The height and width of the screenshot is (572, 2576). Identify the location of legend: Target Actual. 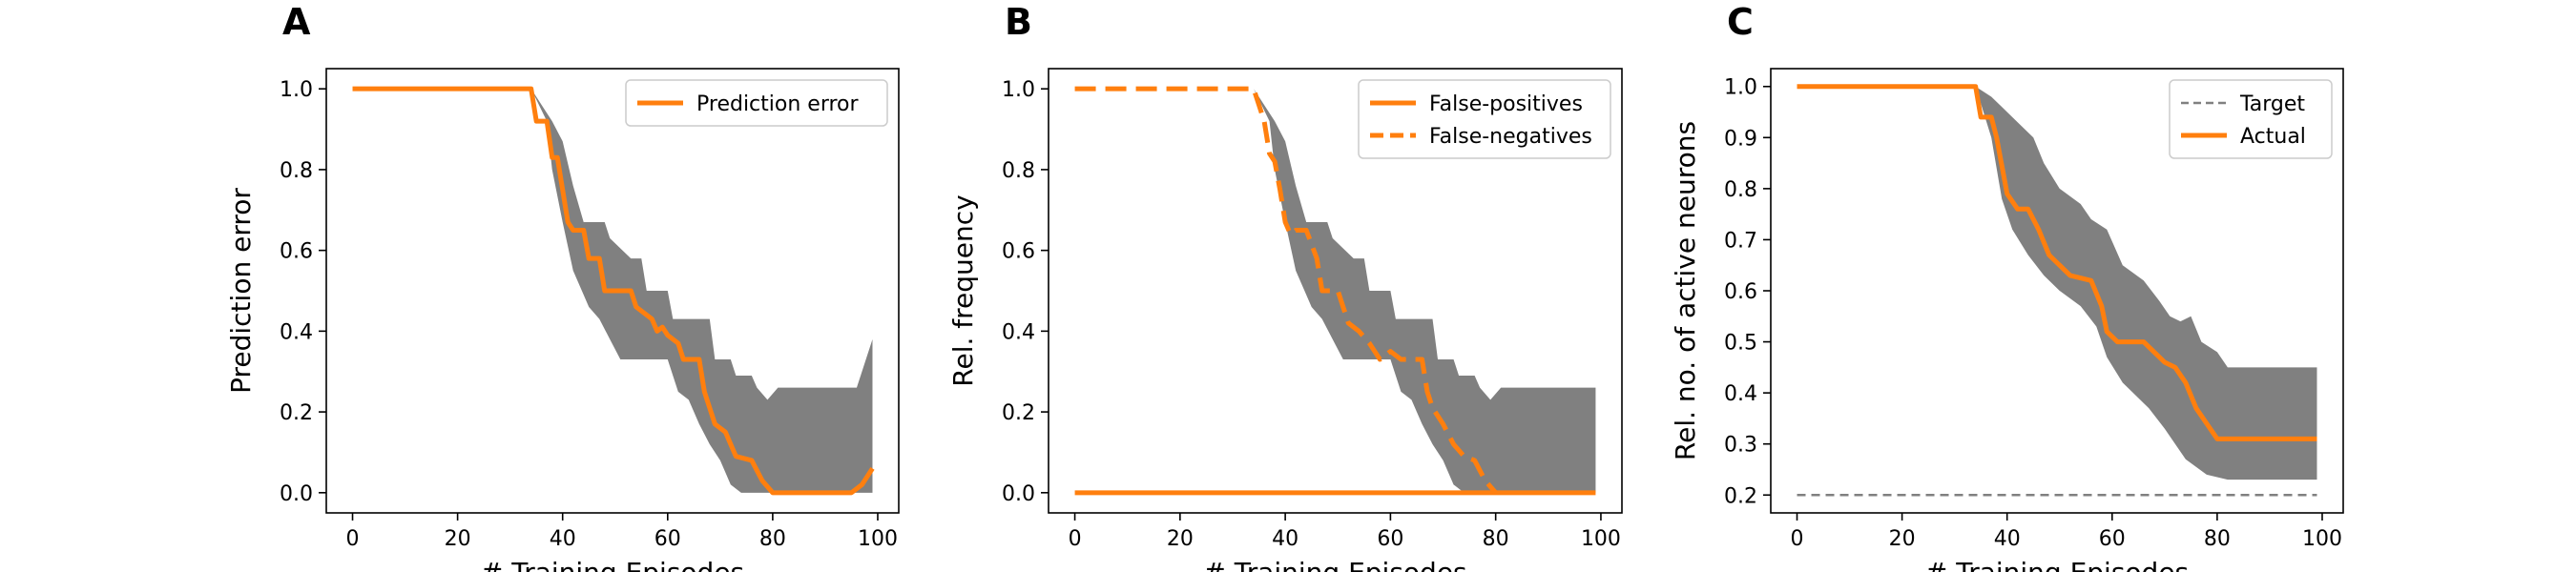
(2251, 119).